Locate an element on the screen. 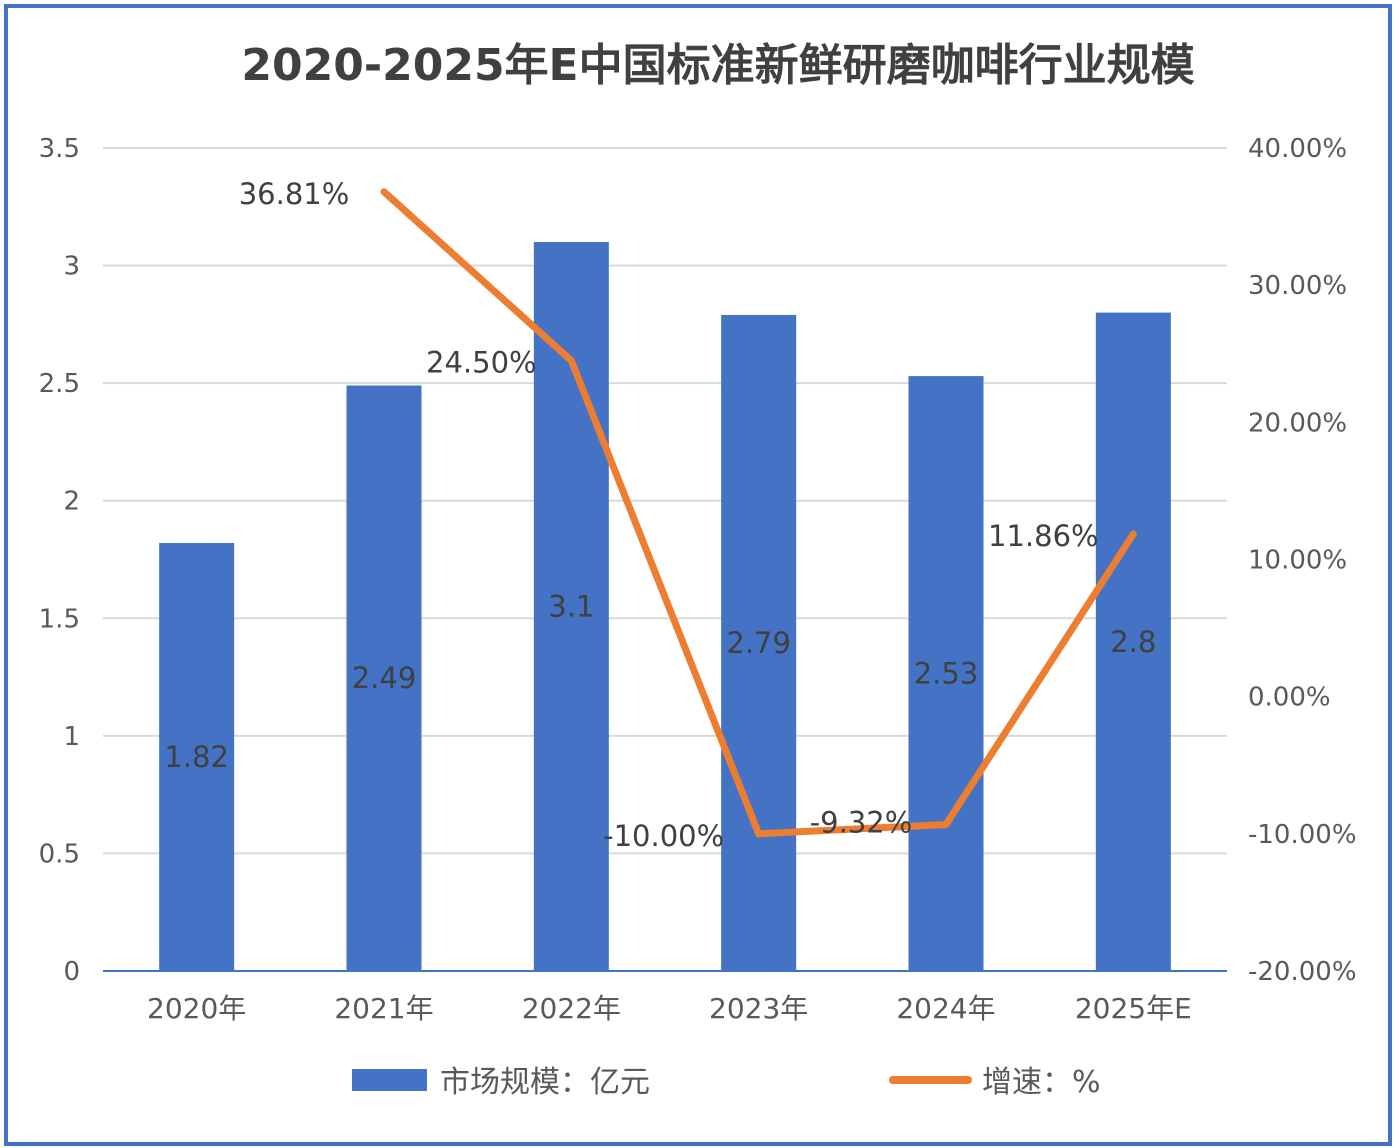 This screenshot has width=1394, height=1148. right-tick-label: 10.00% is located at coordinates (1297, 561).